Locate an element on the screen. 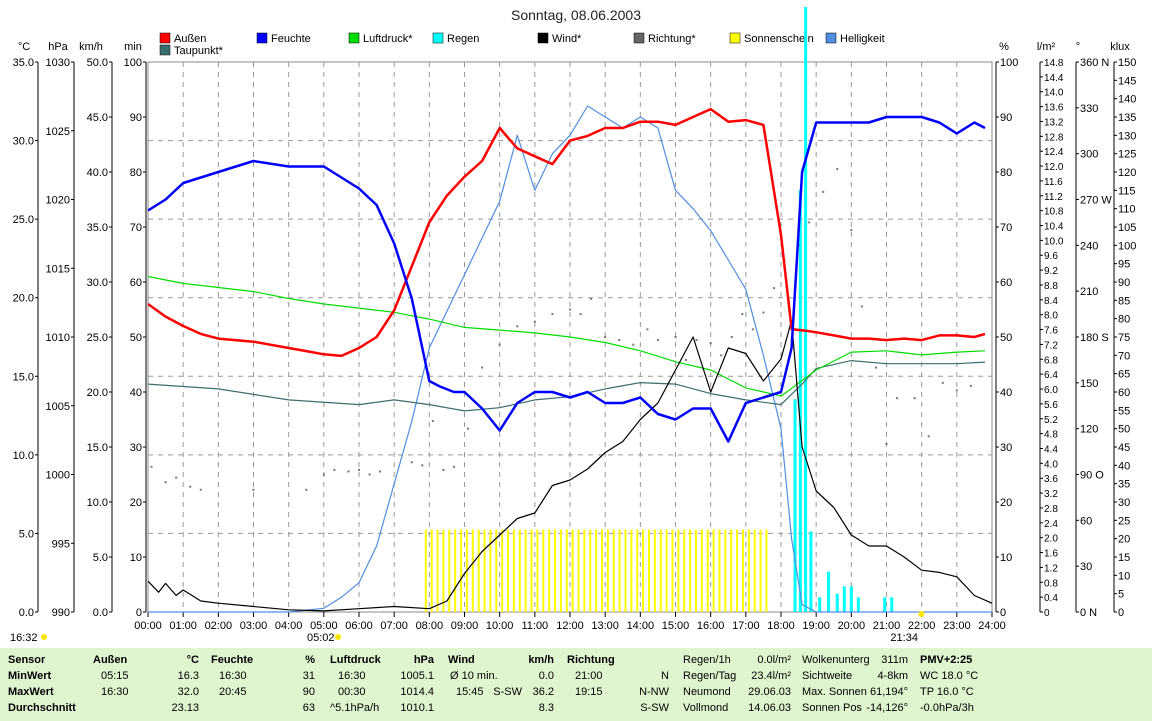  header-wind-unit: km/h is located at coordinates (541, 660).